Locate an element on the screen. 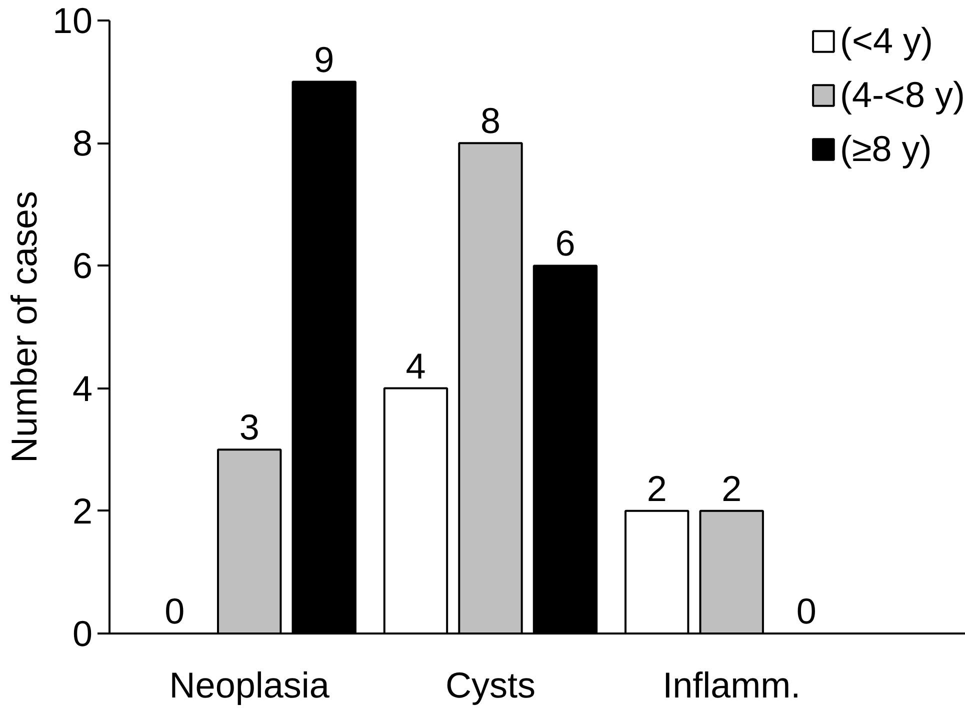 Image resolution: width=965 pixels, height=708 pixels. x-tick-label: Inflamm. is located at coordinates (731, 685).